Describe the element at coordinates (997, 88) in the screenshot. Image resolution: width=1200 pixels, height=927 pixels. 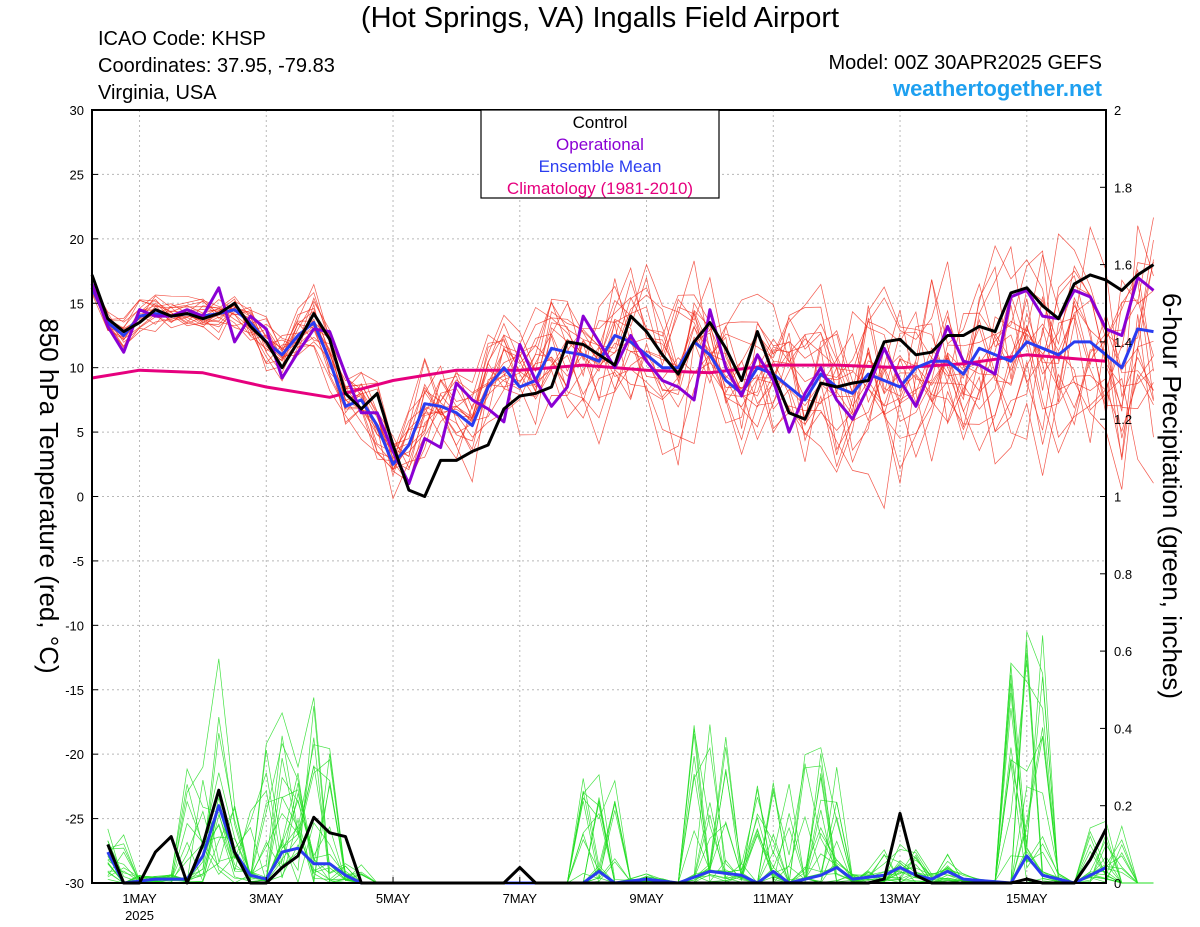
I see `site-link: weathertogether.net` at that location.